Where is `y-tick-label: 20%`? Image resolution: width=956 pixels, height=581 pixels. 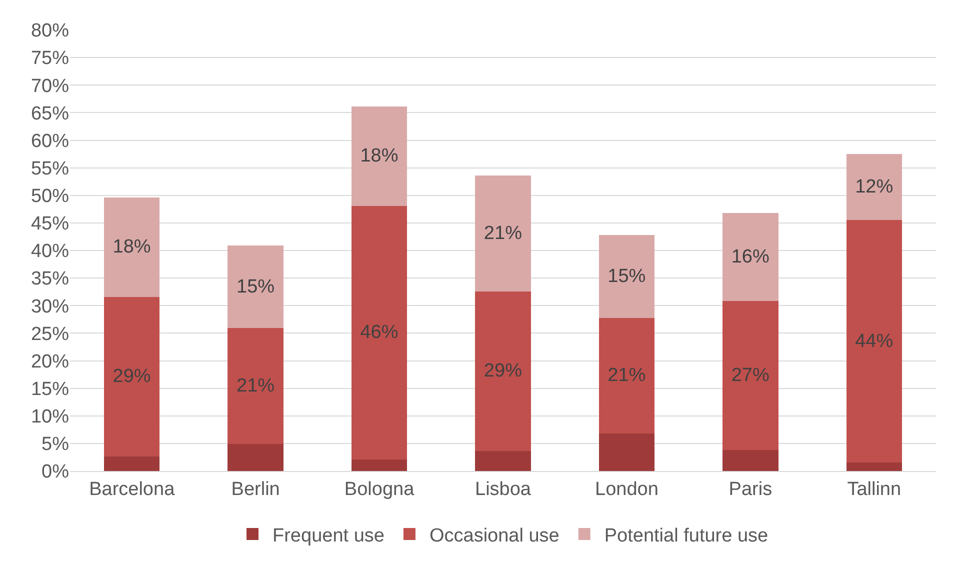
y-tick-label: 20% is located at coordinates (50, 361).